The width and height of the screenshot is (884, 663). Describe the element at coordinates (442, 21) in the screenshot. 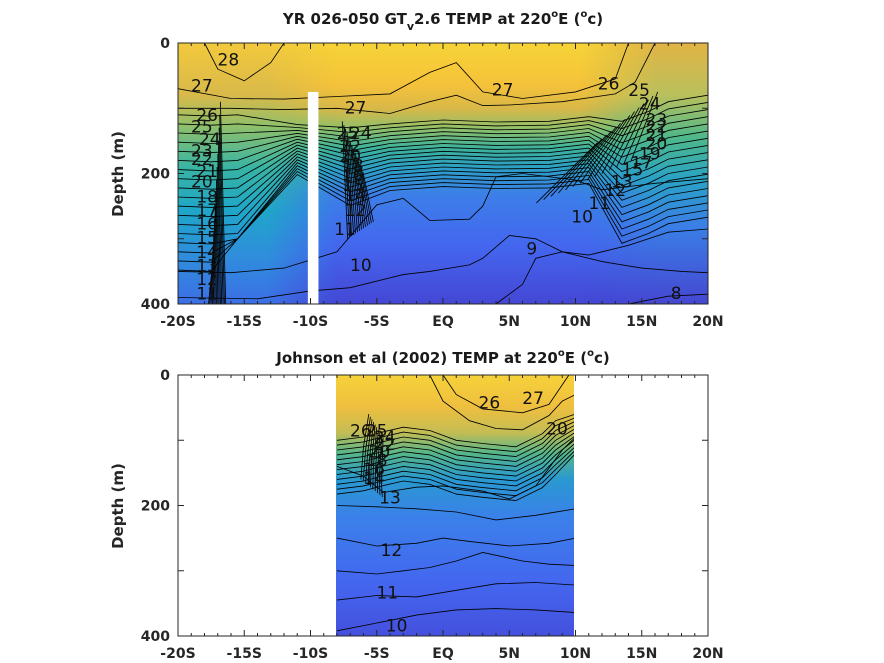

I see `panel-title: YR 026-050 GTv2.6 TEMP at 220oE (oc)` at that location.